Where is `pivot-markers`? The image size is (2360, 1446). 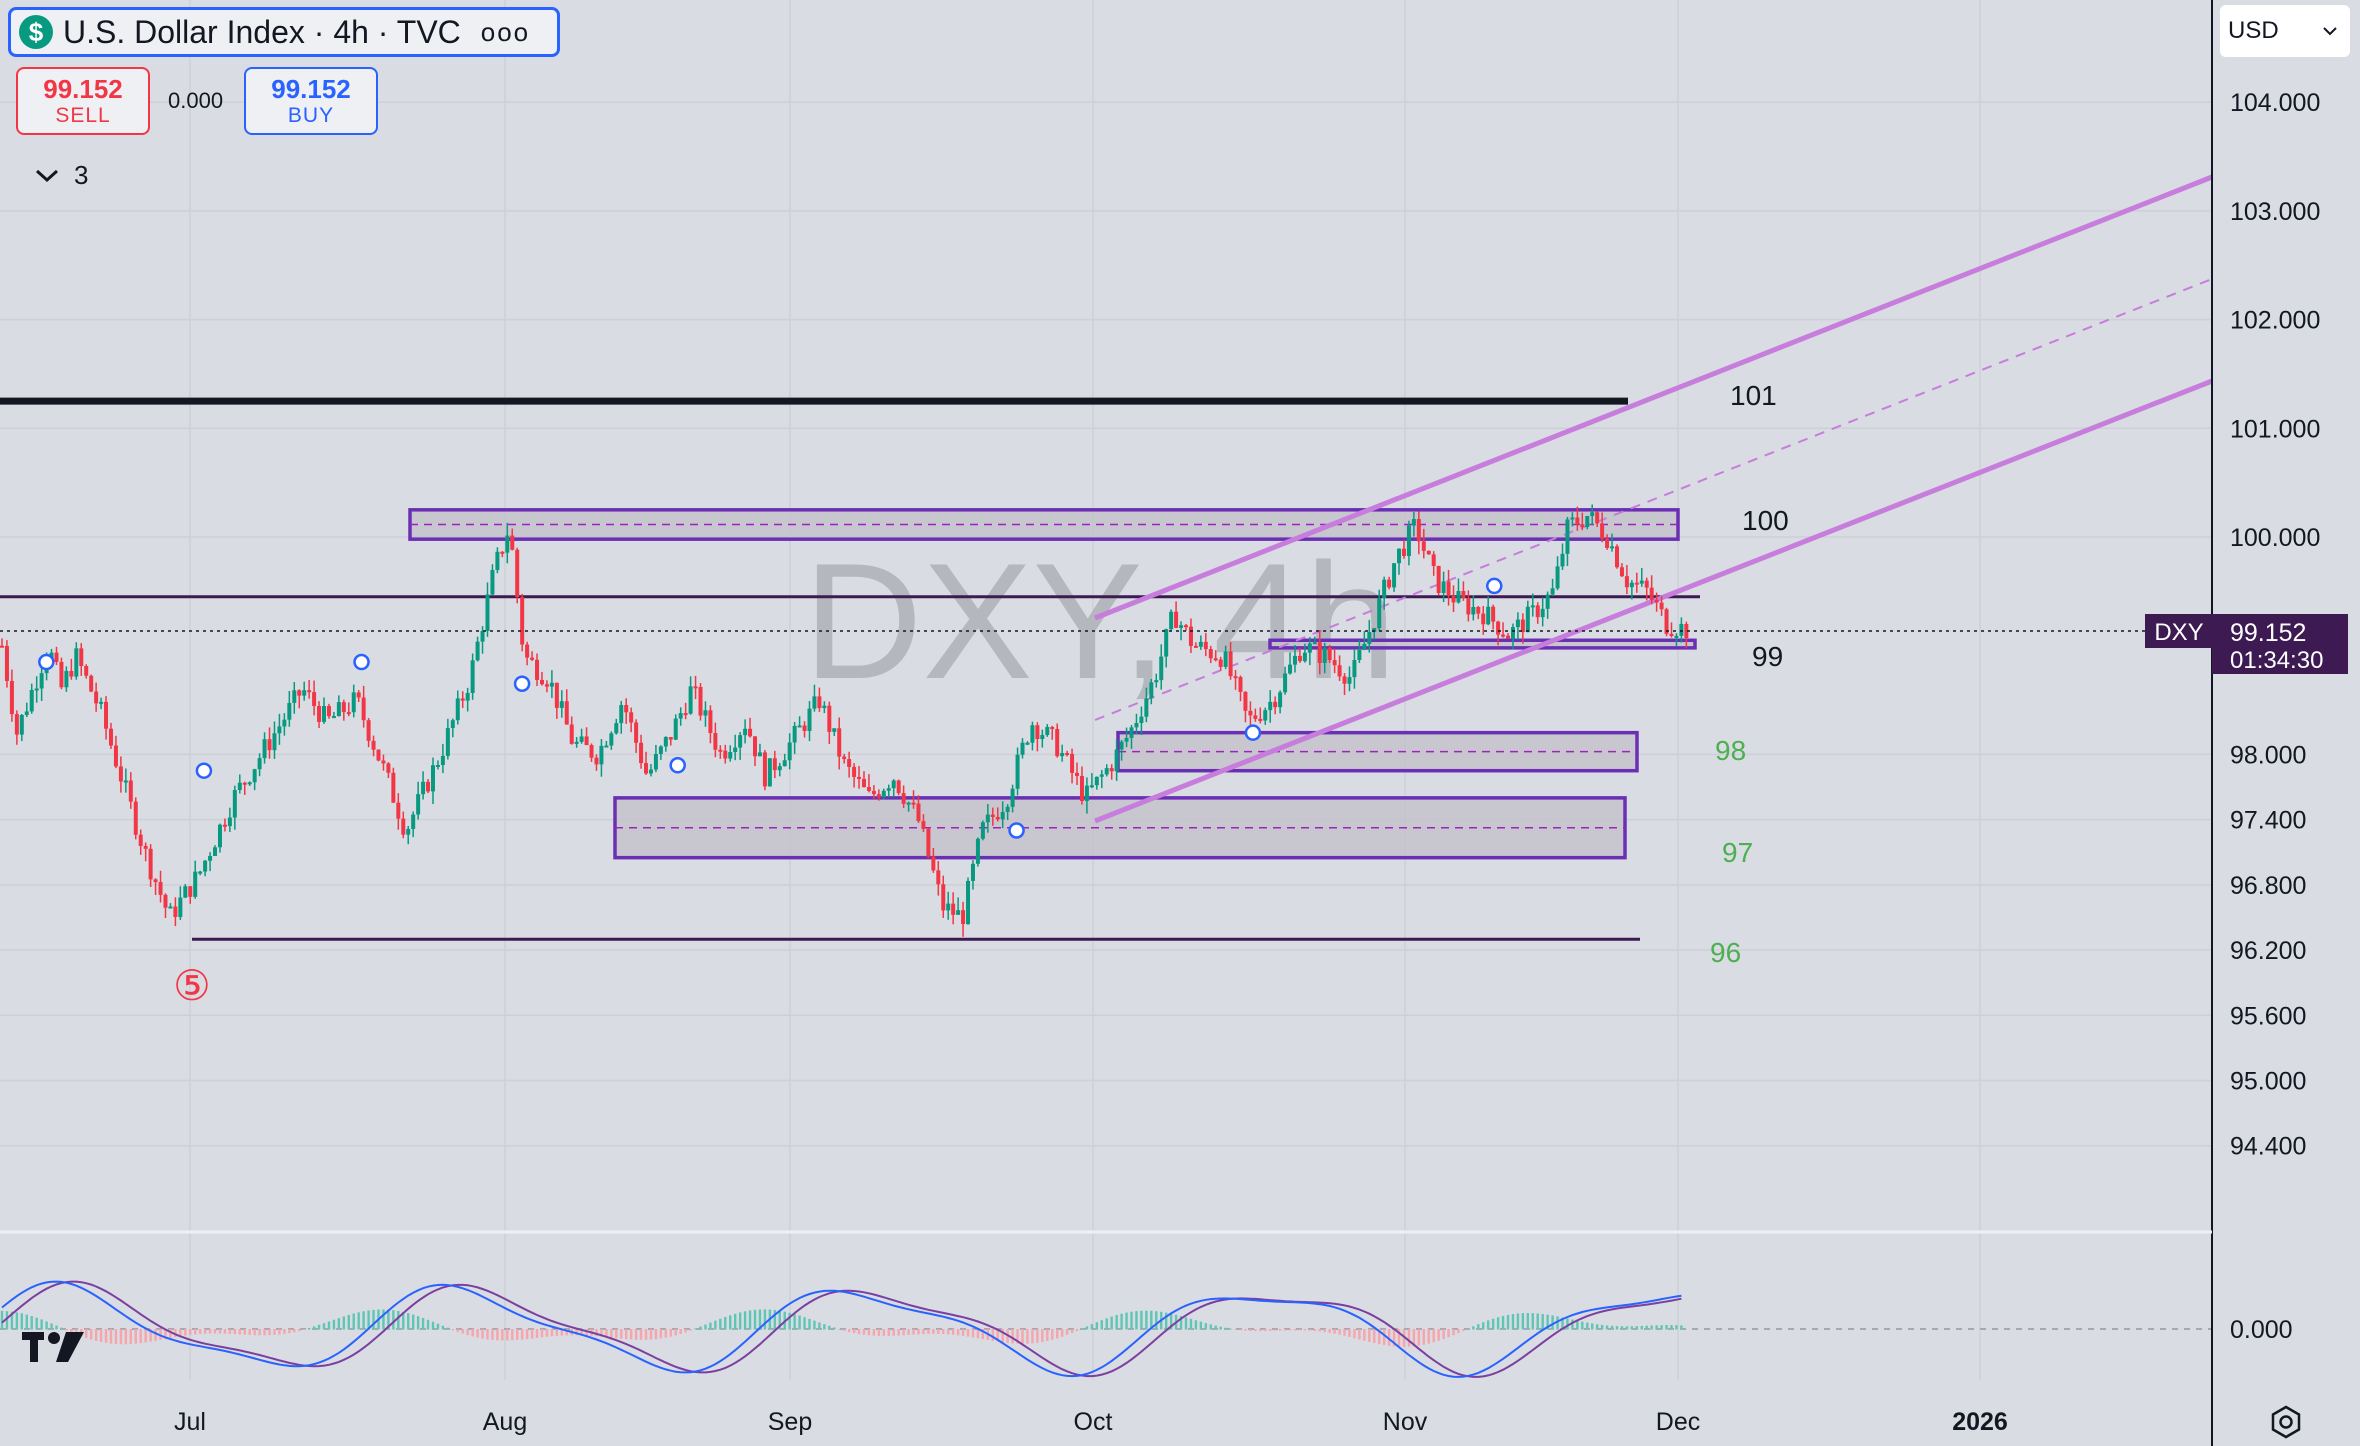 pivot-markers is located at coordinates (770, 708).